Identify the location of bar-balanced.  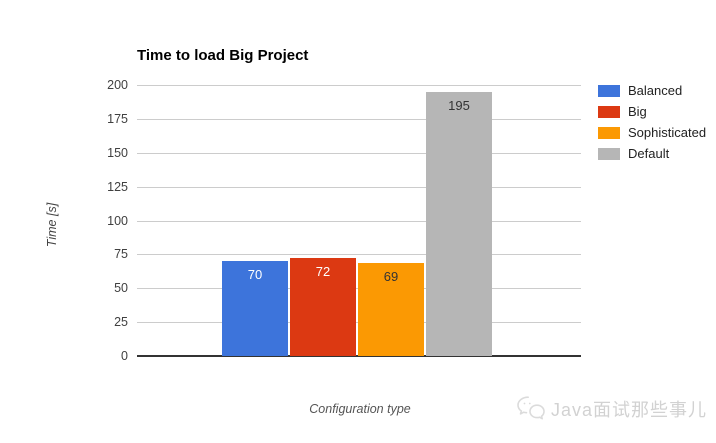
(255, 308).